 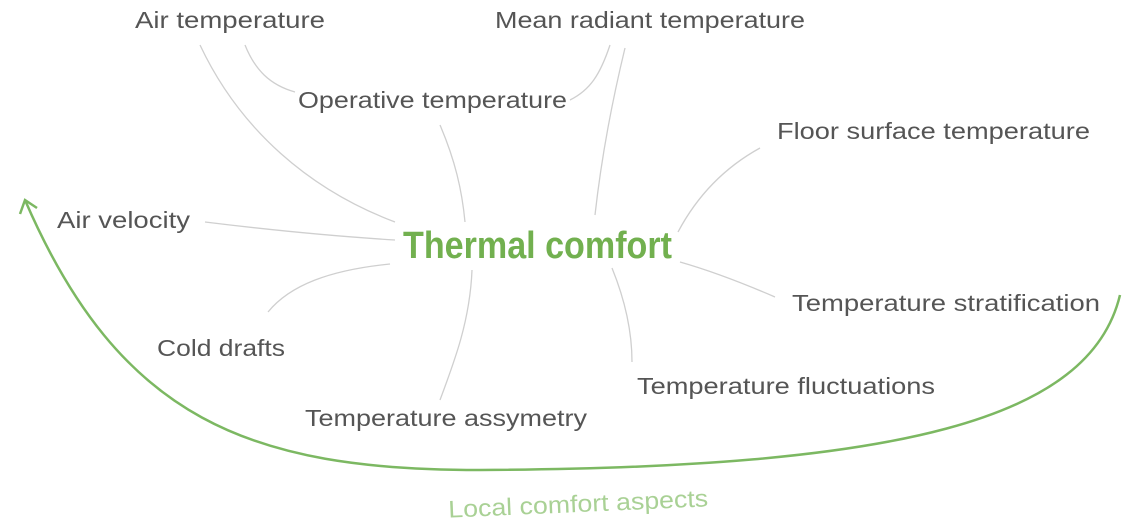 I want to click on node-label: Operative temperature, so click(x=432, y=100).